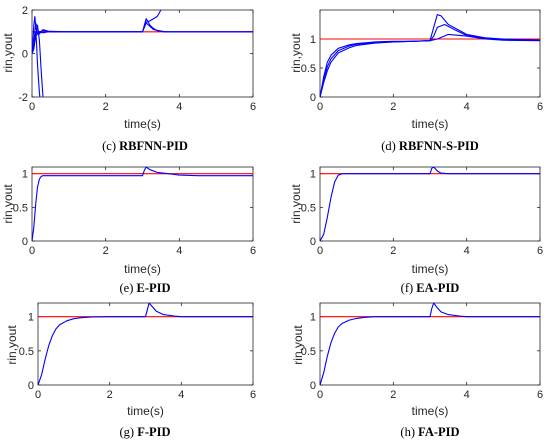 The width and height of the screenshot is (550, 447). I want to click on panel-f: 0 2 4 6 0 0.5 1 time(s) rin,yout (f) EA-PID, so click(416, 230).